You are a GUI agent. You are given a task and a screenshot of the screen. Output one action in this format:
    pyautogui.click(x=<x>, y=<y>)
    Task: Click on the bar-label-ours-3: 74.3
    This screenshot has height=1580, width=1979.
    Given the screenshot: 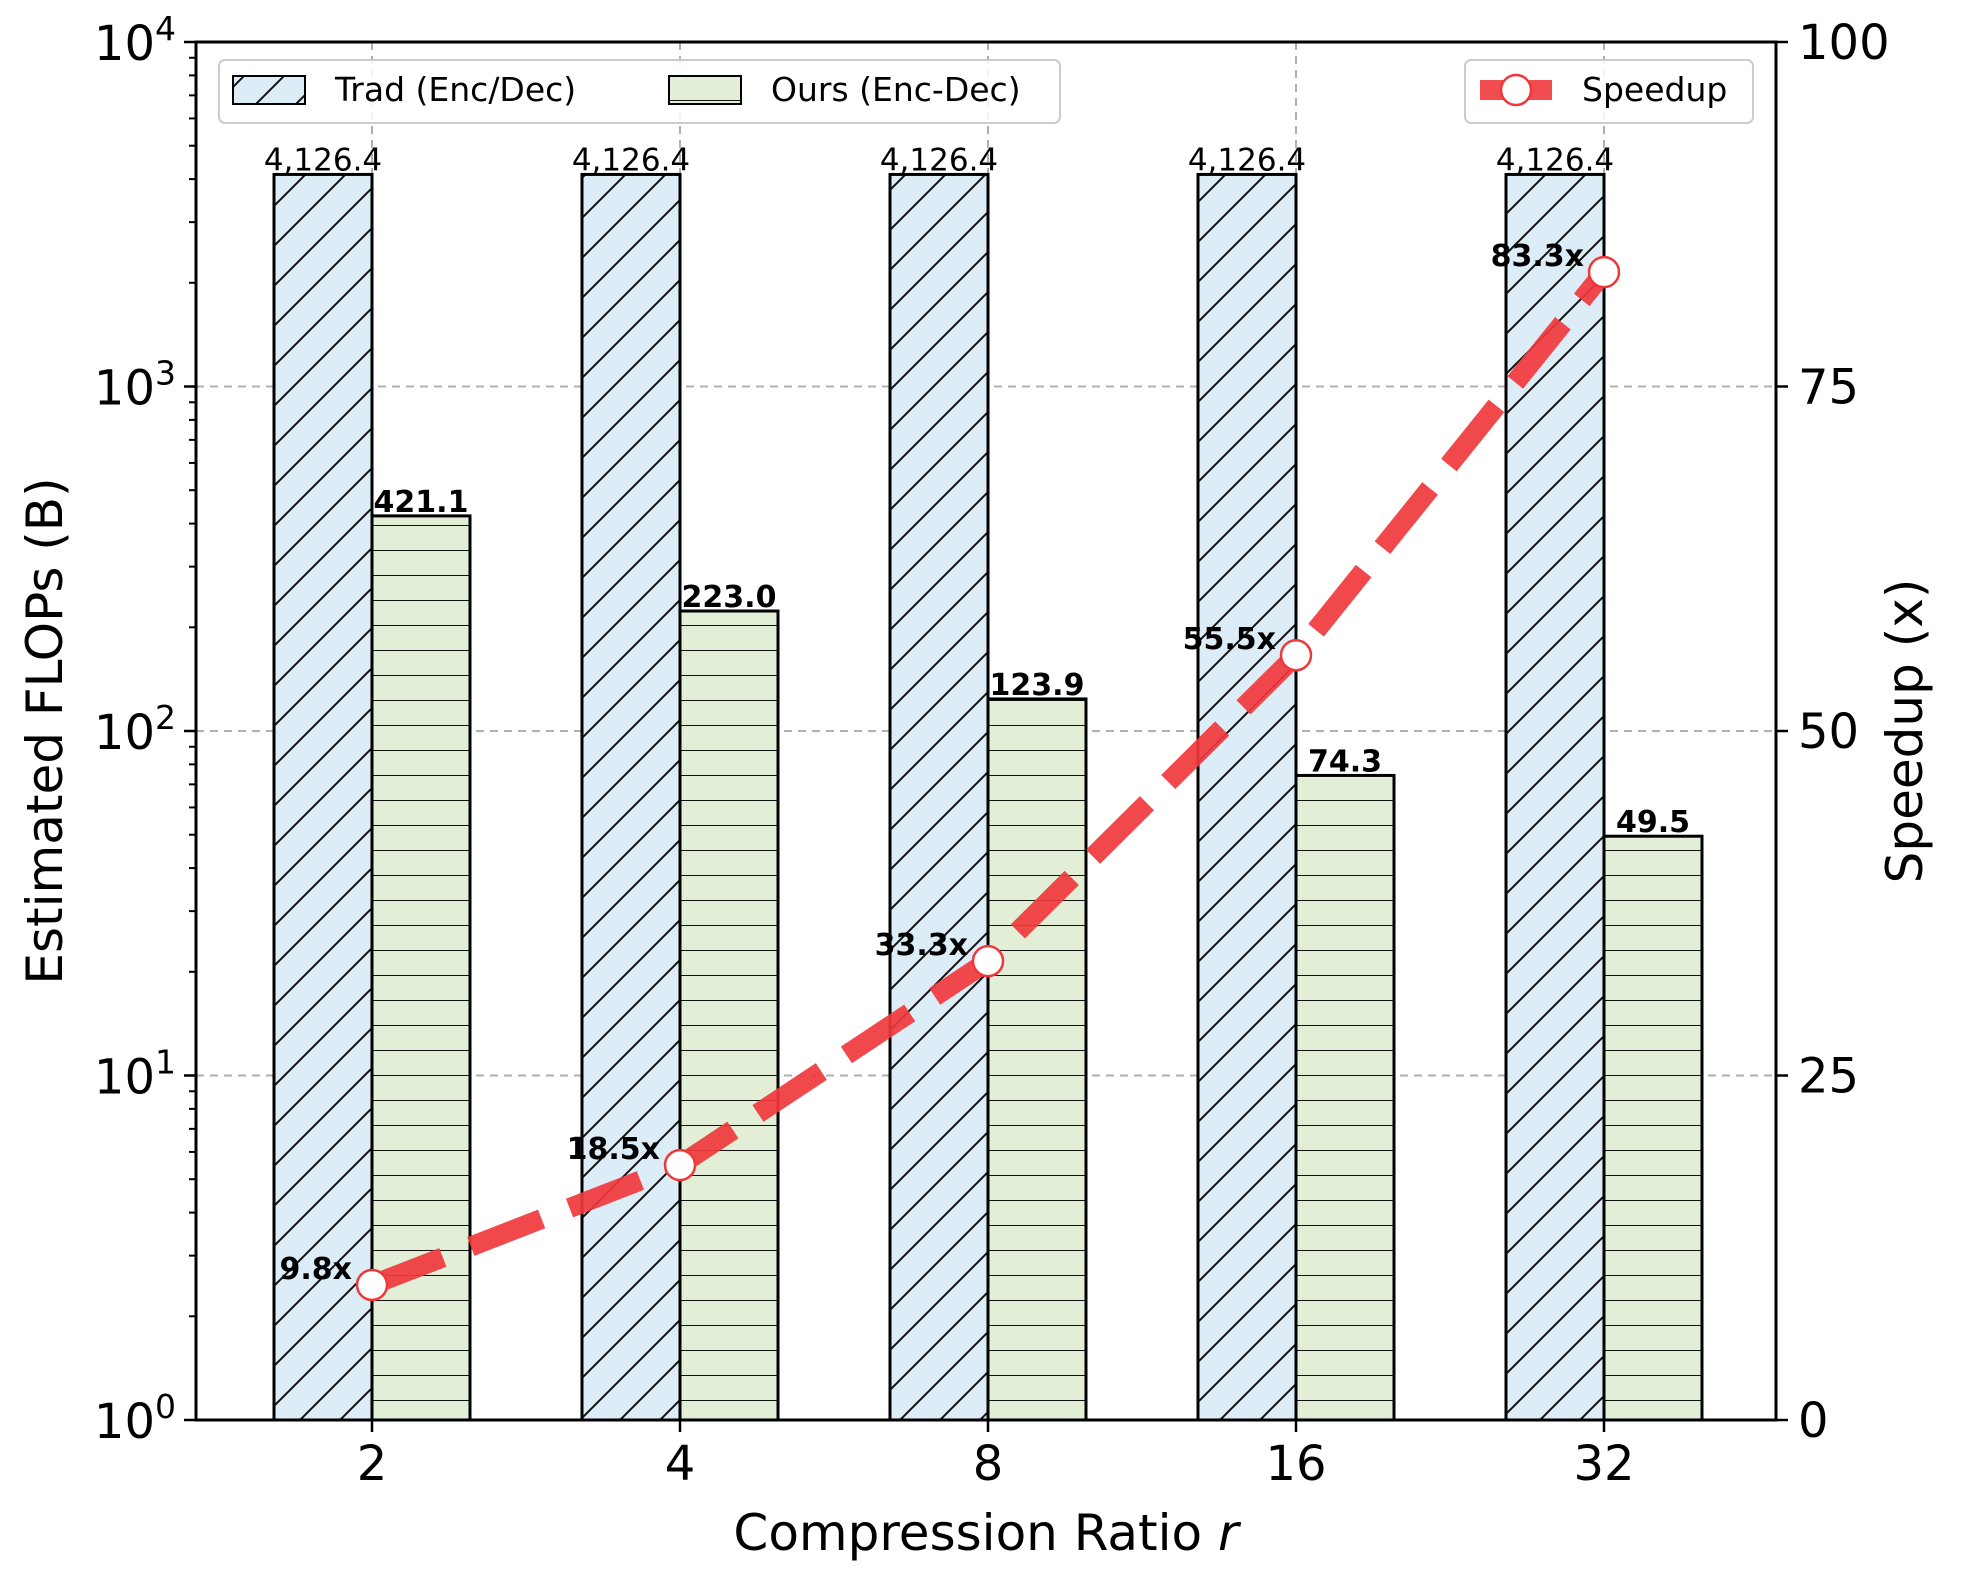 What is the action you would take?
    pyautogui.click(x=1345, y=761)
    